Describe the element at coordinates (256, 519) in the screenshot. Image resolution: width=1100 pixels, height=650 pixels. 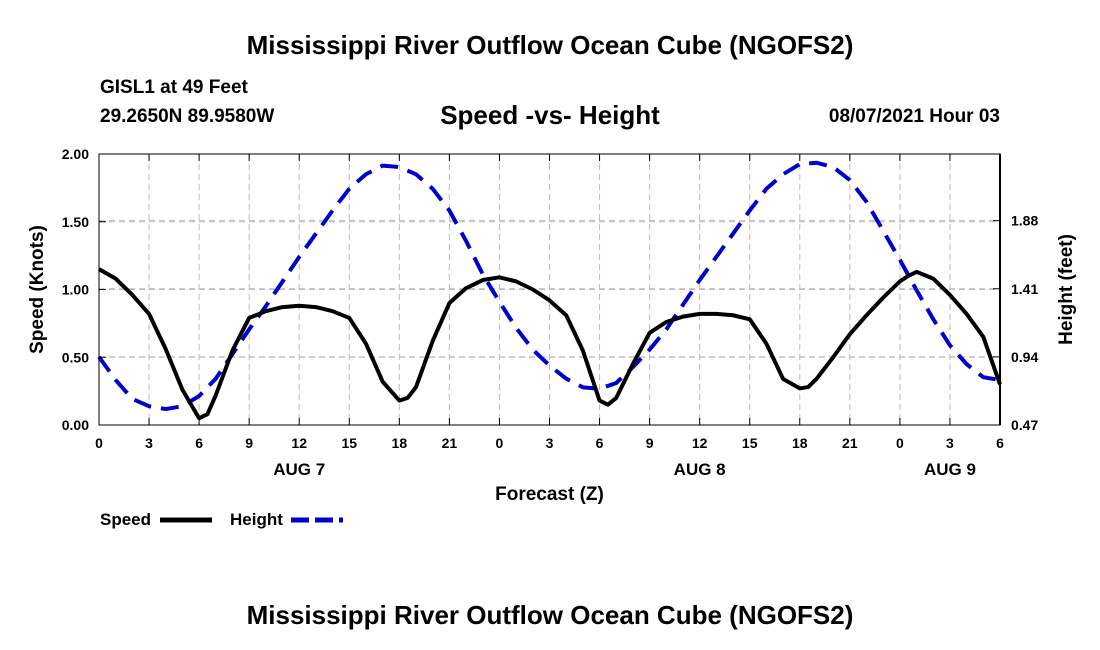
I see `legend-height-label: Height` at that location.